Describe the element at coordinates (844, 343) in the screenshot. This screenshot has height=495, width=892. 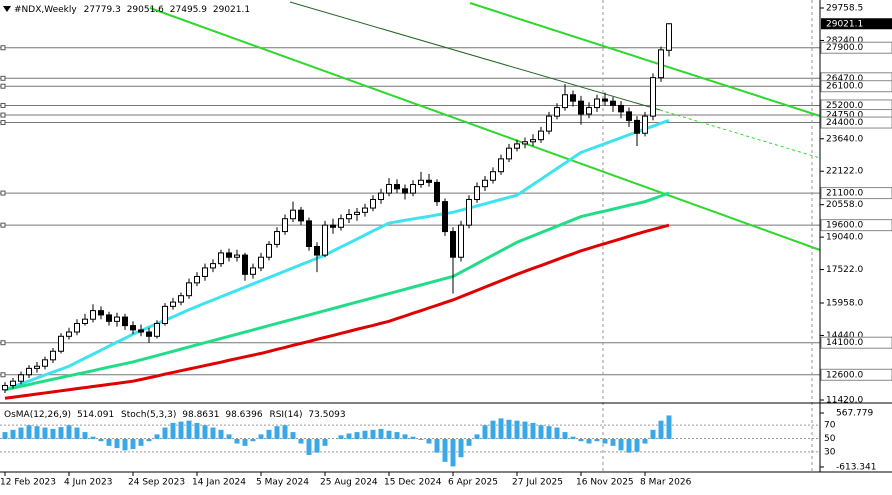
I see `level-label: 14100.0` at that location.